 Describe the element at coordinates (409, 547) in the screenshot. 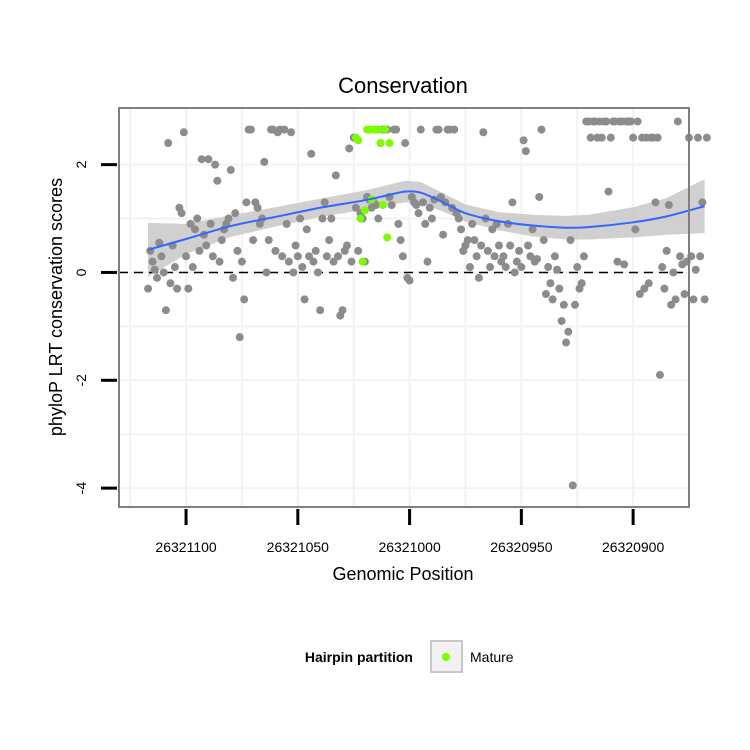

I see `x-tick-label: 26321000` at that location.